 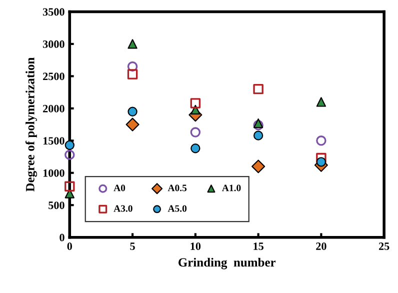 I want to click on y-tick-label: 1000, so click(x=53, y=173).